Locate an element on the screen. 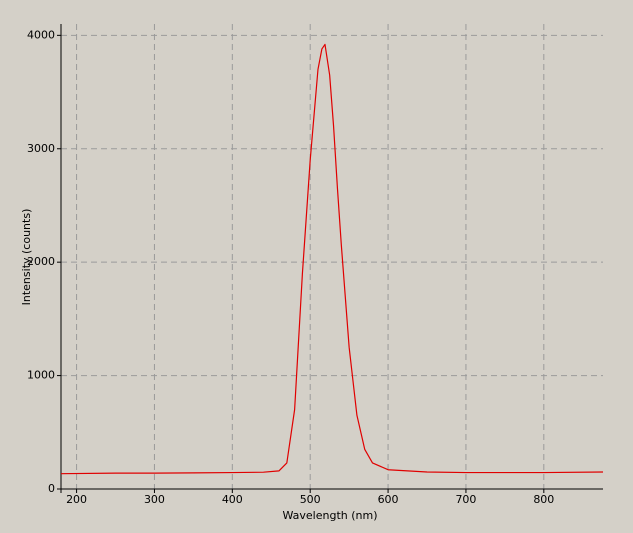  x-tick-label: 800 is located at coordinates (543, 499).